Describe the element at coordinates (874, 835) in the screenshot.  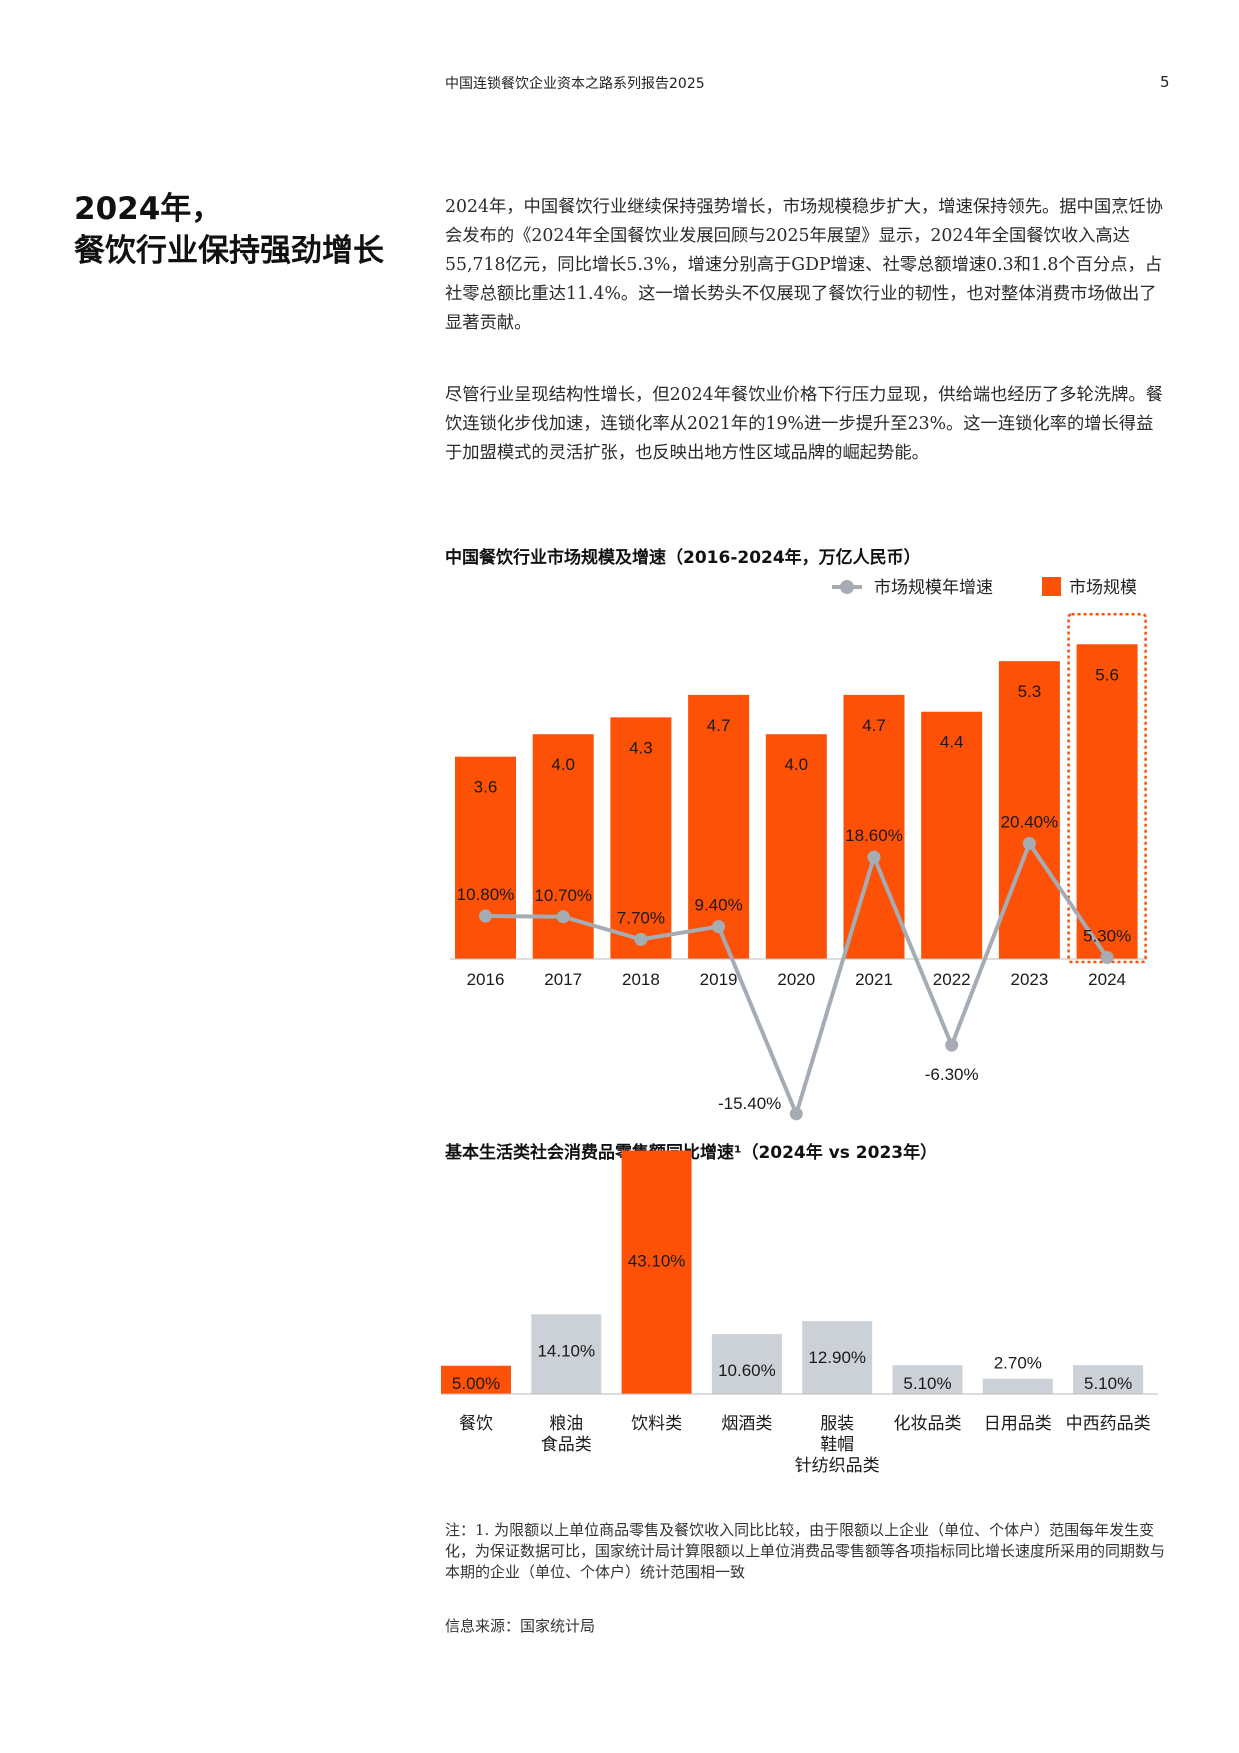
I see `growth-rate-label: 18.60%` at that location.